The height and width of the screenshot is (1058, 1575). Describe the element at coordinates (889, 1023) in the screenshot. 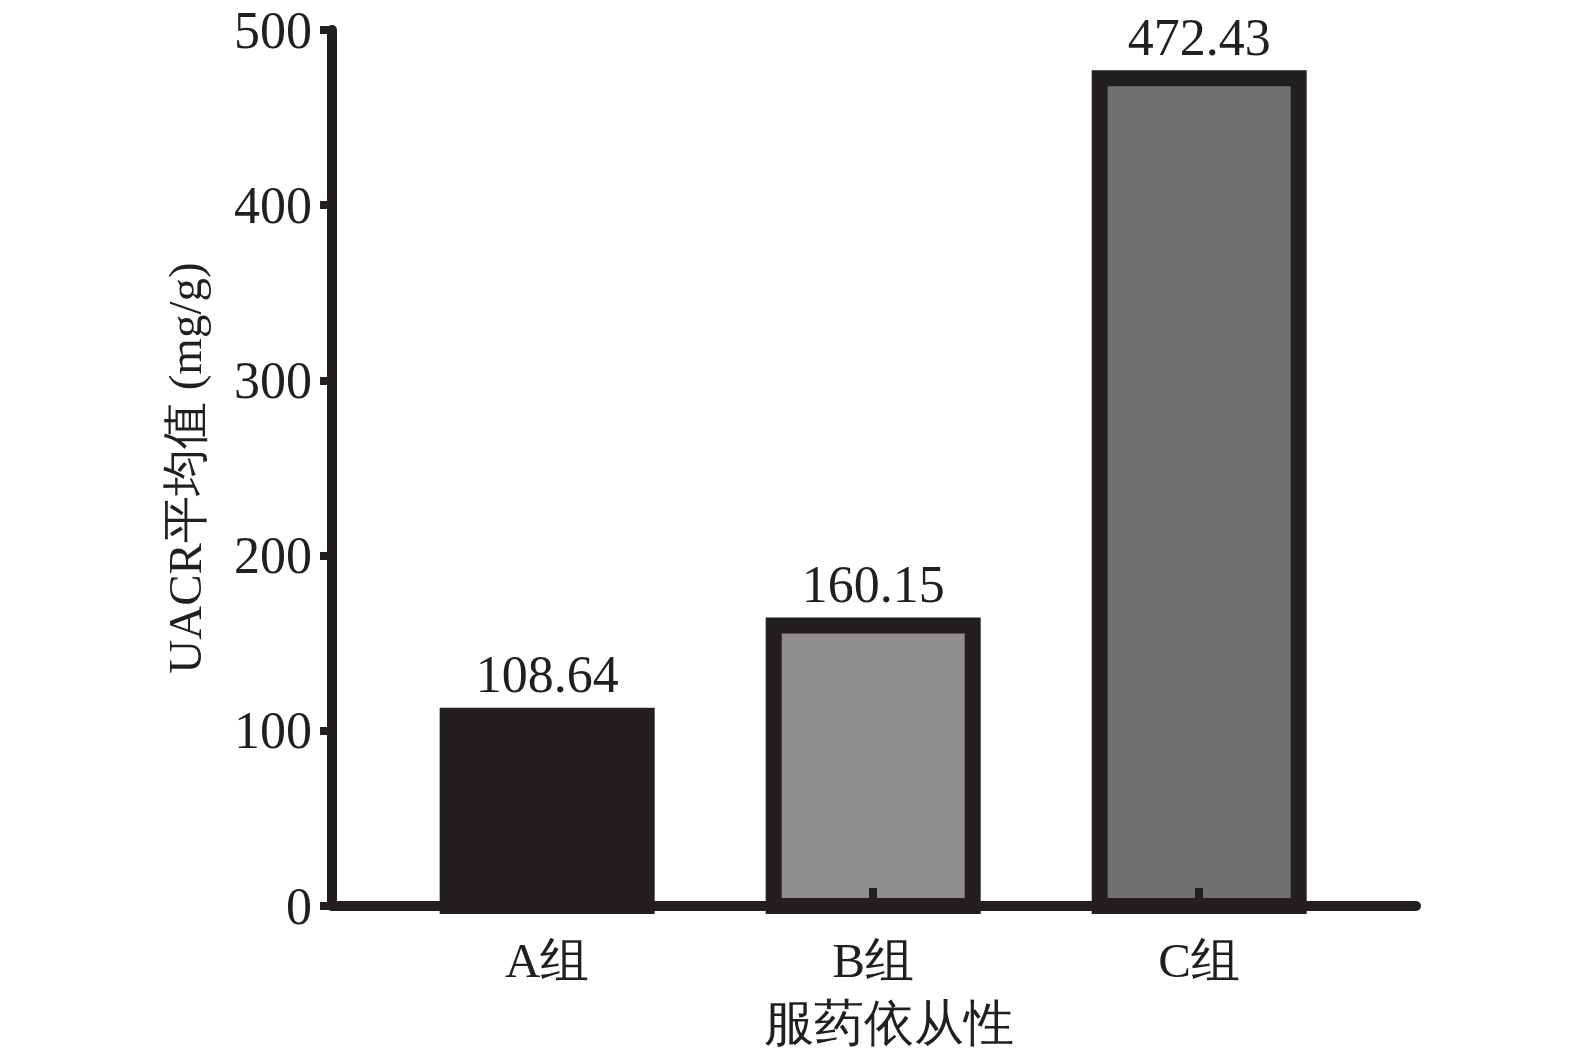

I see `x-axis-title: 服药依从性` at that location.